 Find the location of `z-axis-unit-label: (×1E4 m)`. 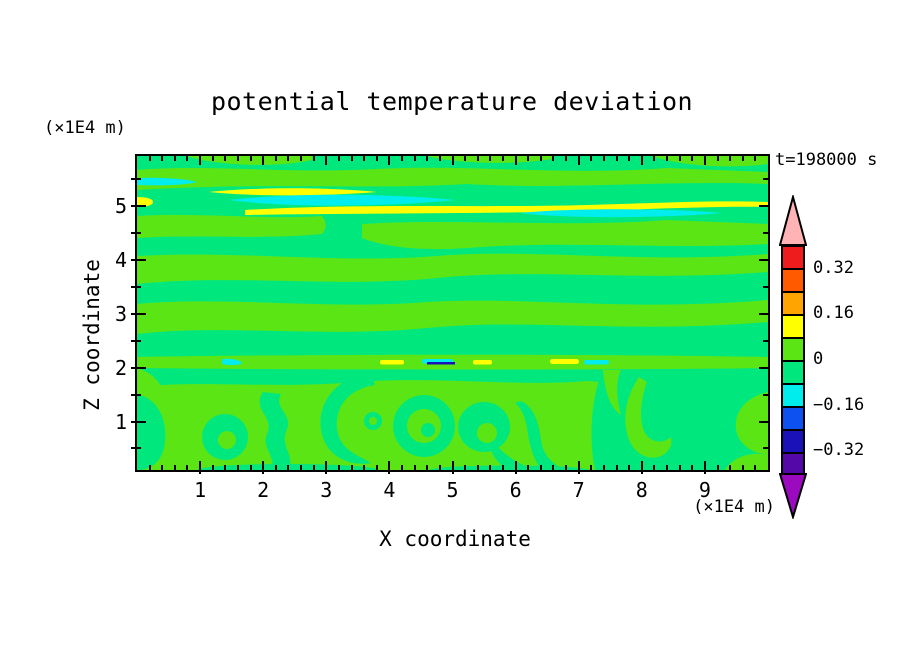

z-axis-unit-label: (×1E4 m) is located at coordinates (85, 128).